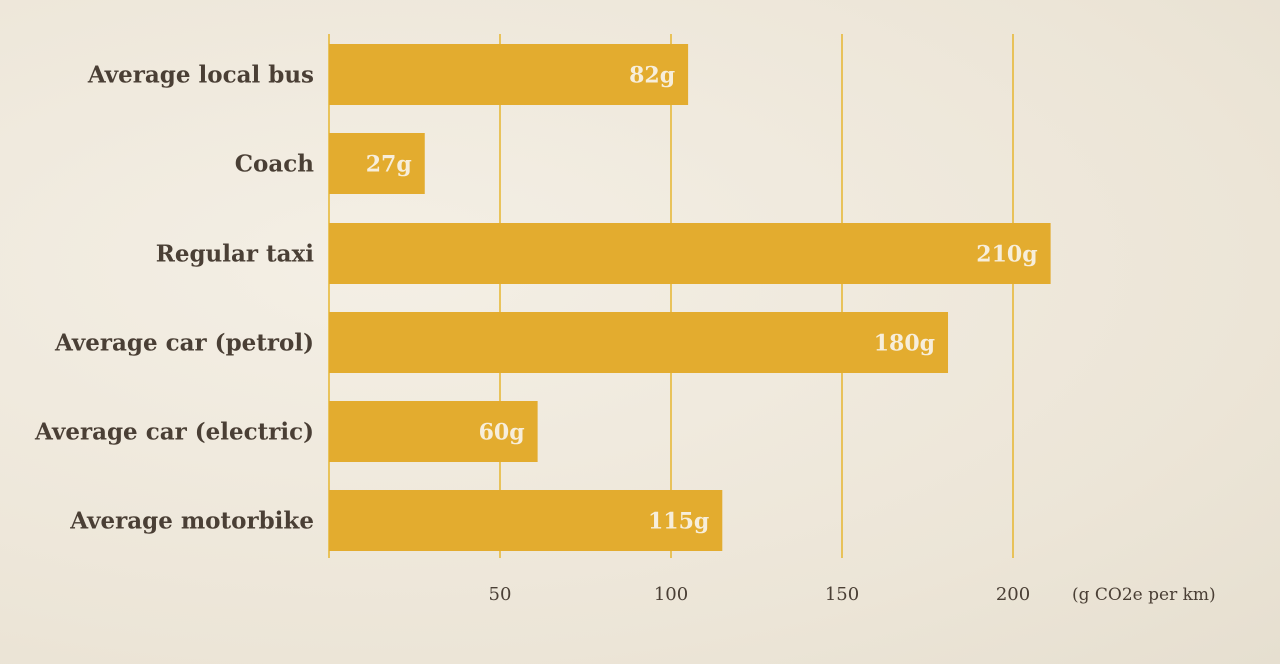  What do you see at coordinates (389, 165) in the screenshot?
I see `value-label-1: 27g` at bounding box center [389, 165].